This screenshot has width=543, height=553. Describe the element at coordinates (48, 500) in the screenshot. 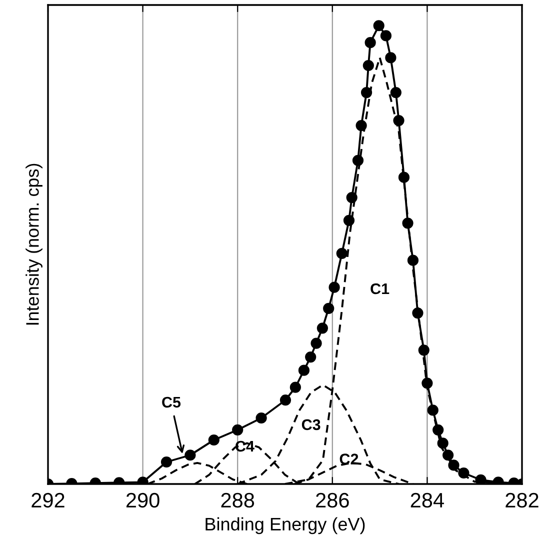

I see `x-tick-label: 292` at that location.